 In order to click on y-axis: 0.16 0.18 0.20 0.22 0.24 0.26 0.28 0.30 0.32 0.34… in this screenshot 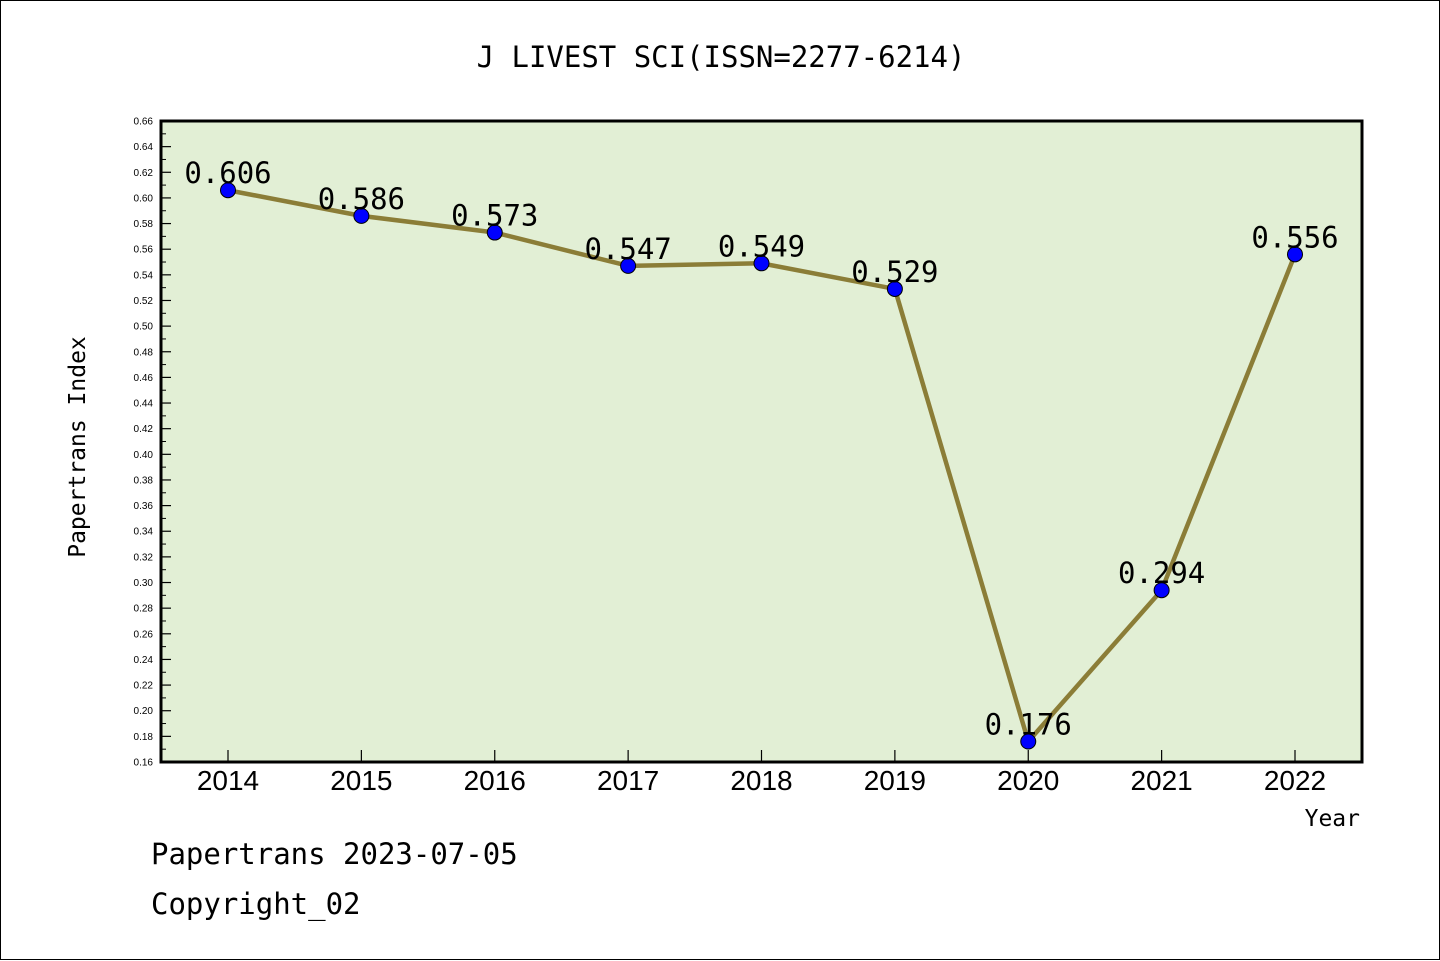, I will do `click(152, 443)`.